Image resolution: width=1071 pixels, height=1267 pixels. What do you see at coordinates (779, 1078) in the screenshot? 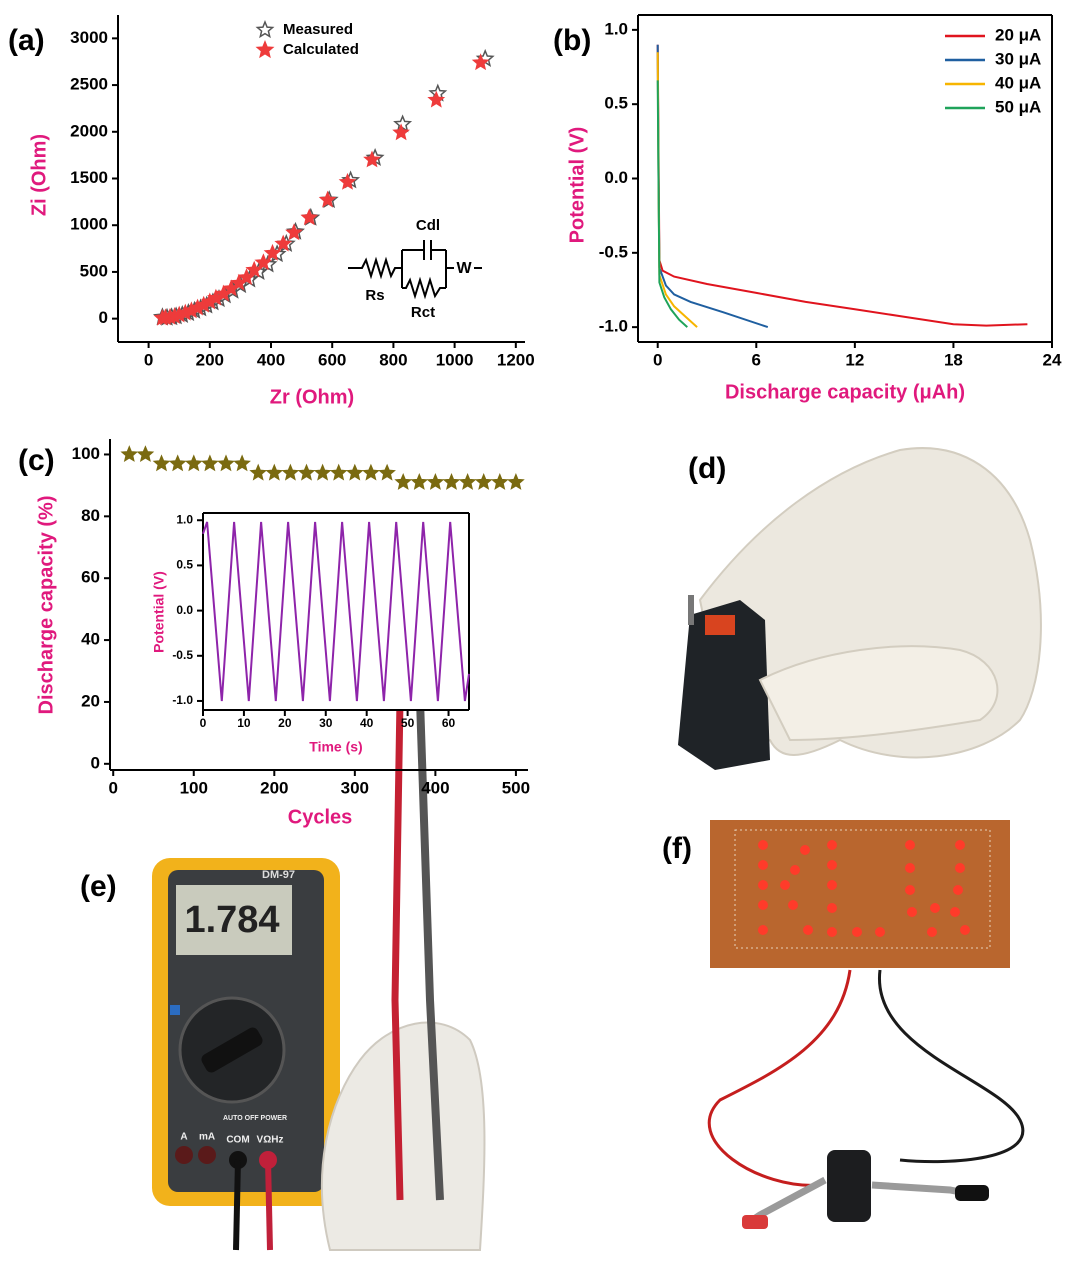
I see `wire-red` at bounding box center [779, 1078].